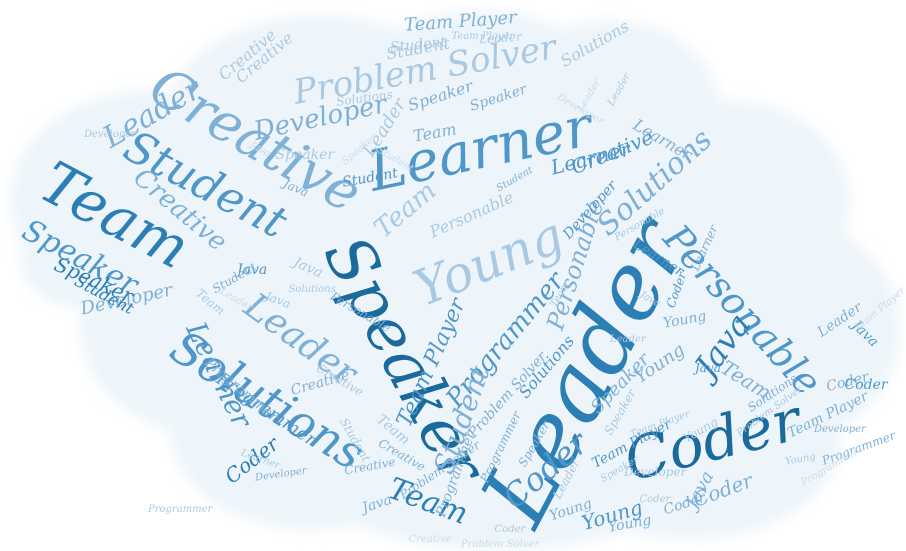 The height and width of the screenshot is (551, 906). I want to click on word-student: Student, so click(234, 278).